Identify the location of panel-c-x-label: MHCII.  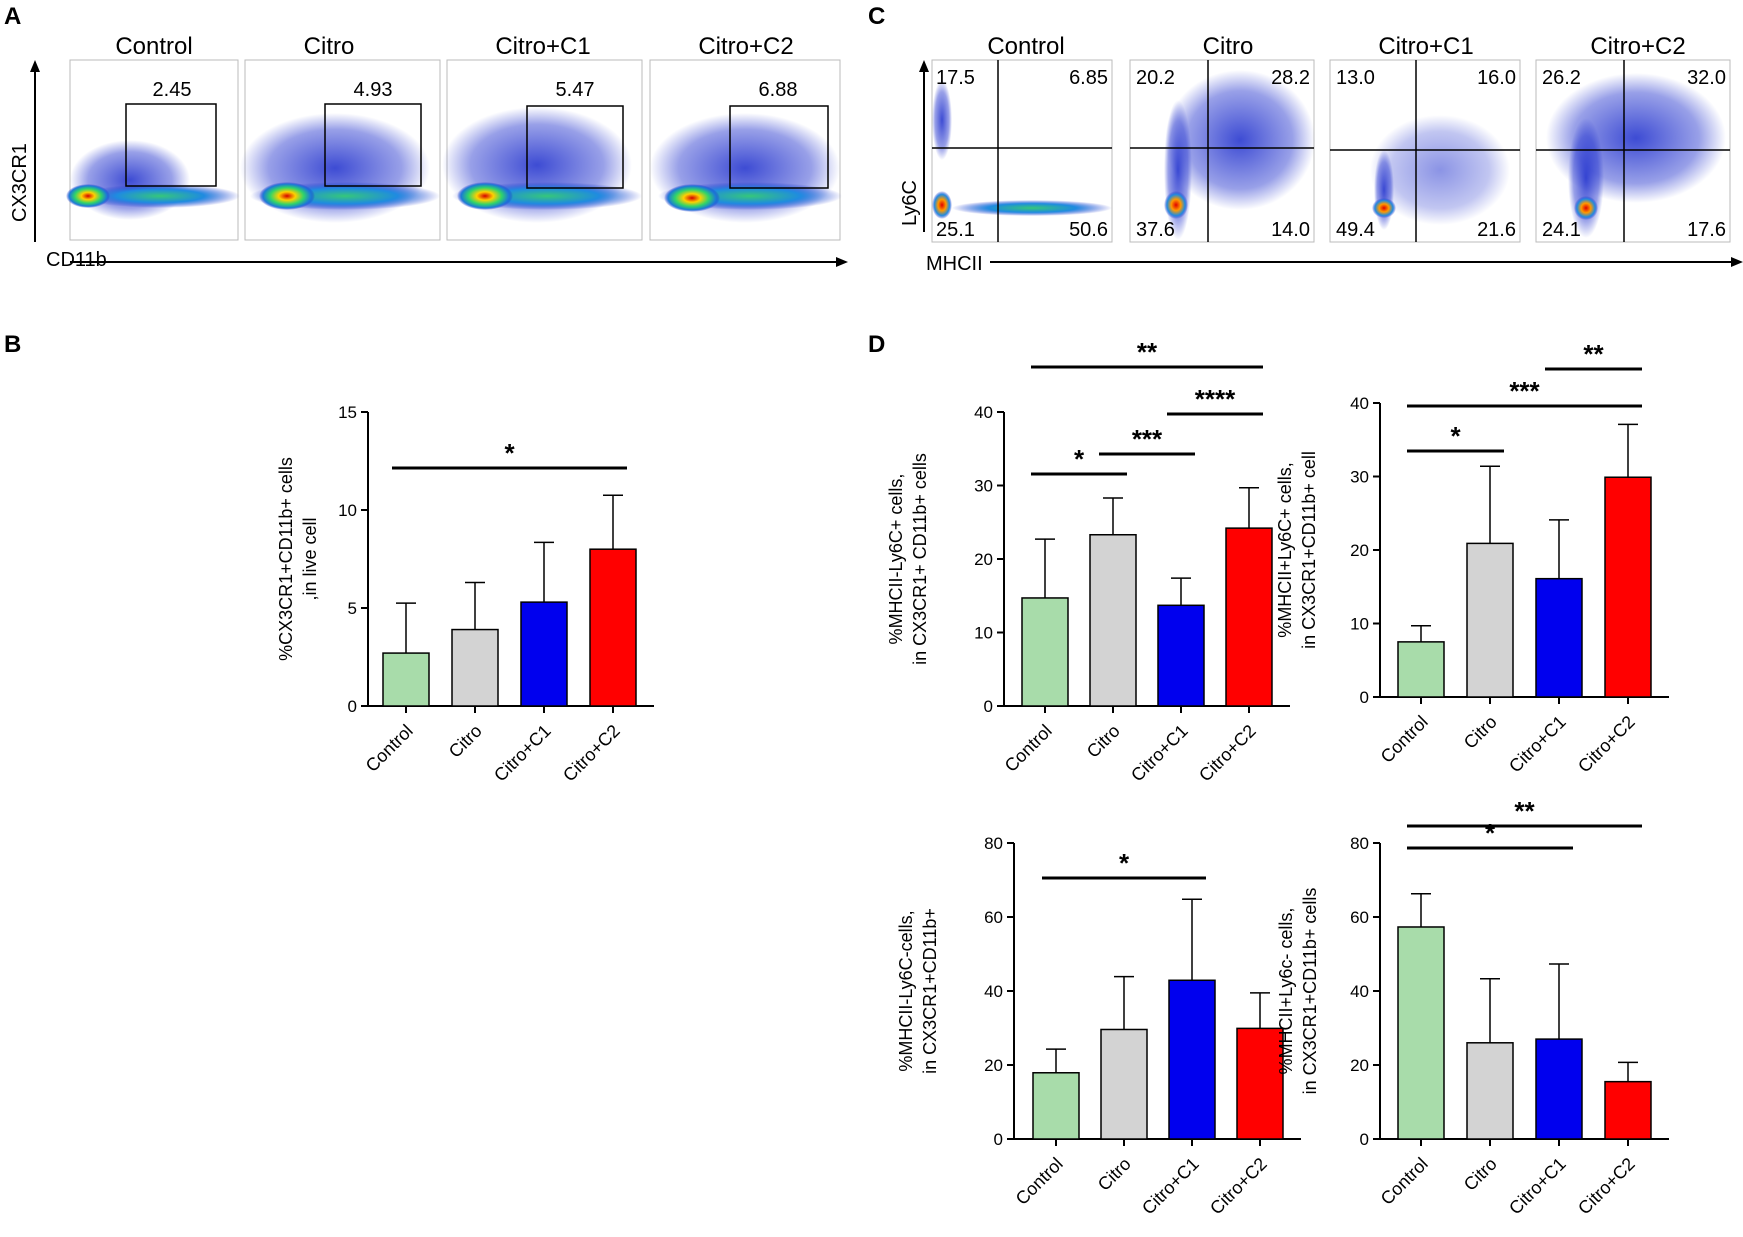
(954, 264).